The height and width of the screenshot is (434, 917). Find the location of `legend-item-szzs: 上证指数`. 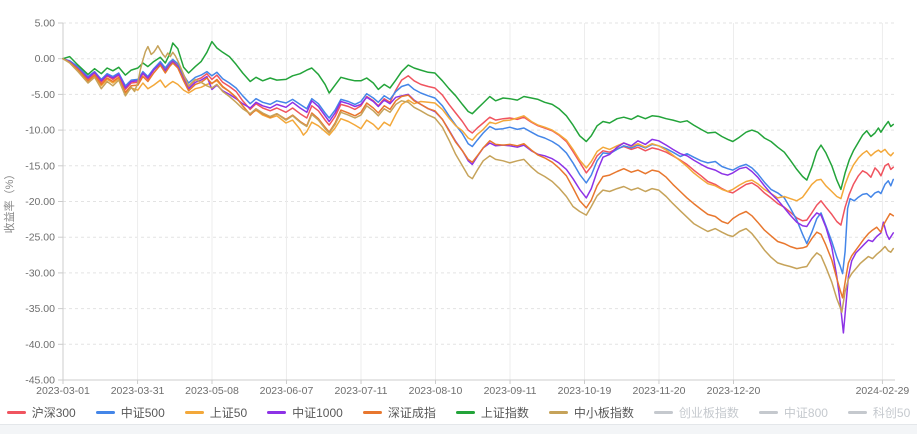

legend-item-szzs: 上证指数 is located at coordinates (492, 412).